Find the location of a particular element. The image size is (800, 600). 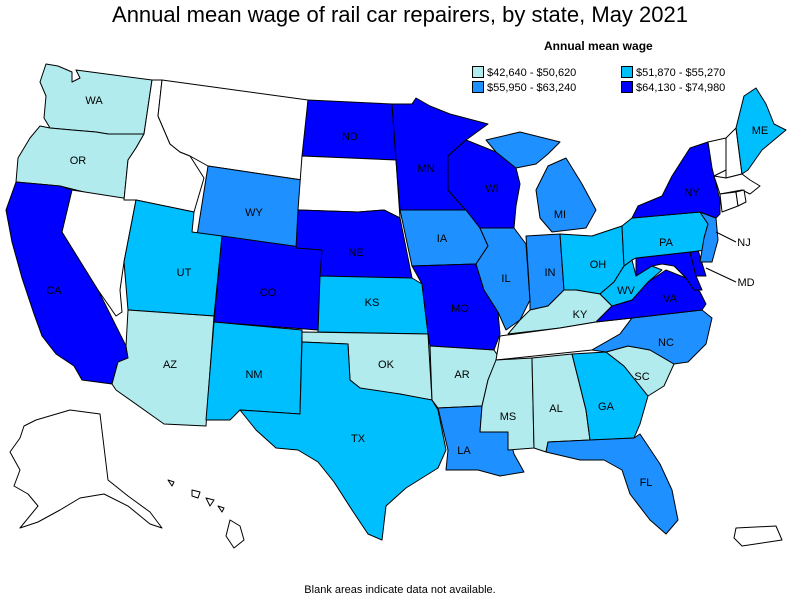

state-label-oh: OH is located at coordinates (598, 265).